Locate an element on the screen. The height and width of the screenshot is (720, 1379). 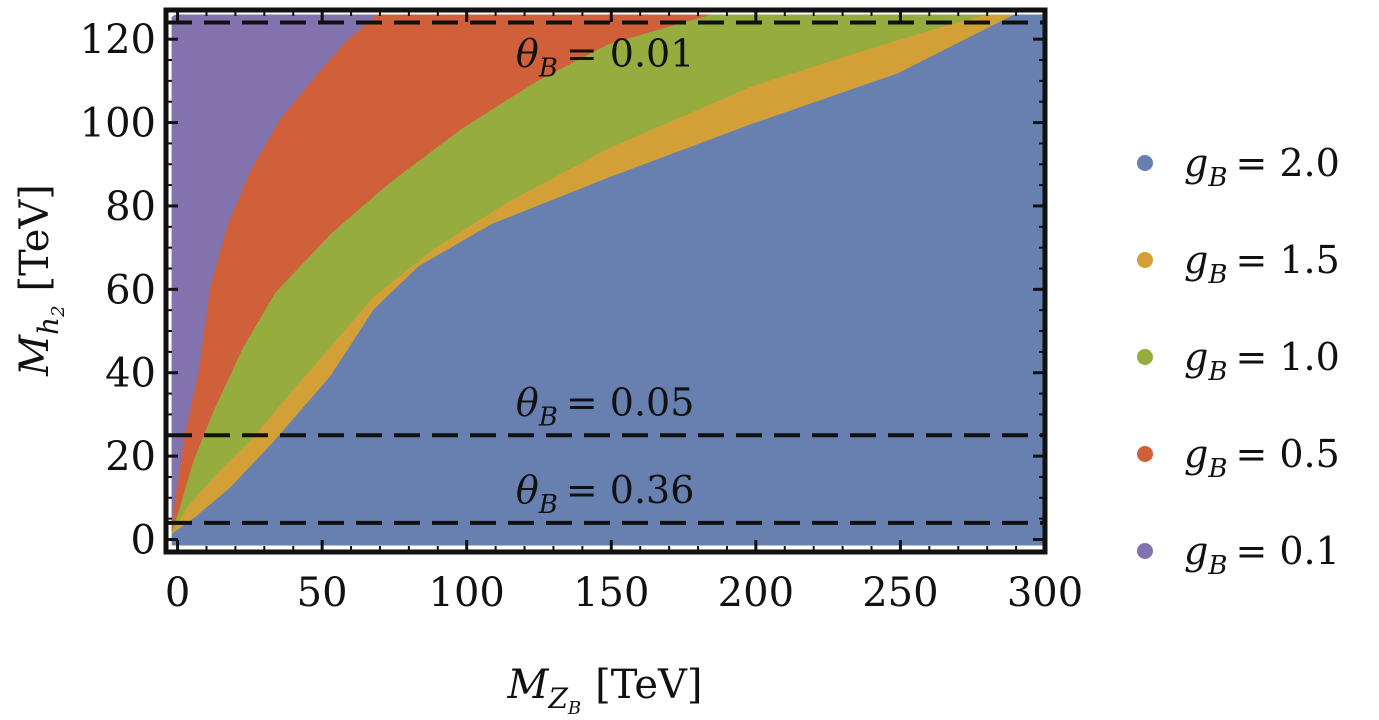
x-tick-label: 200 is located at coordinates (756, 593).